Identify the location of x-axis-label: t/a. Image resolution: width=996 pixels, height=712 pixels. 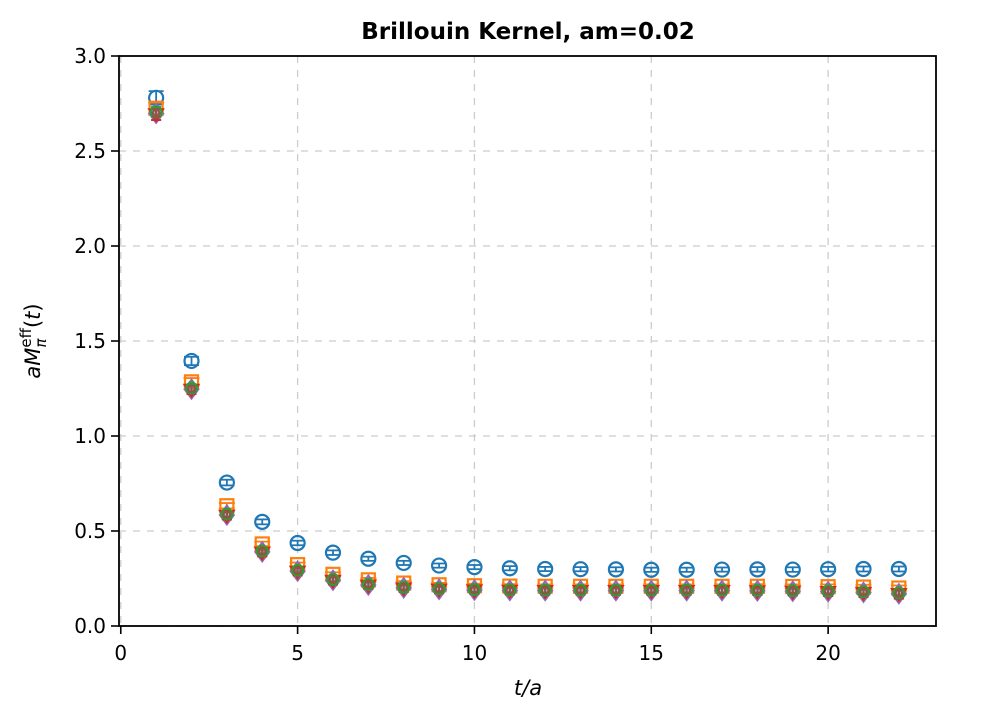
(528, 688).